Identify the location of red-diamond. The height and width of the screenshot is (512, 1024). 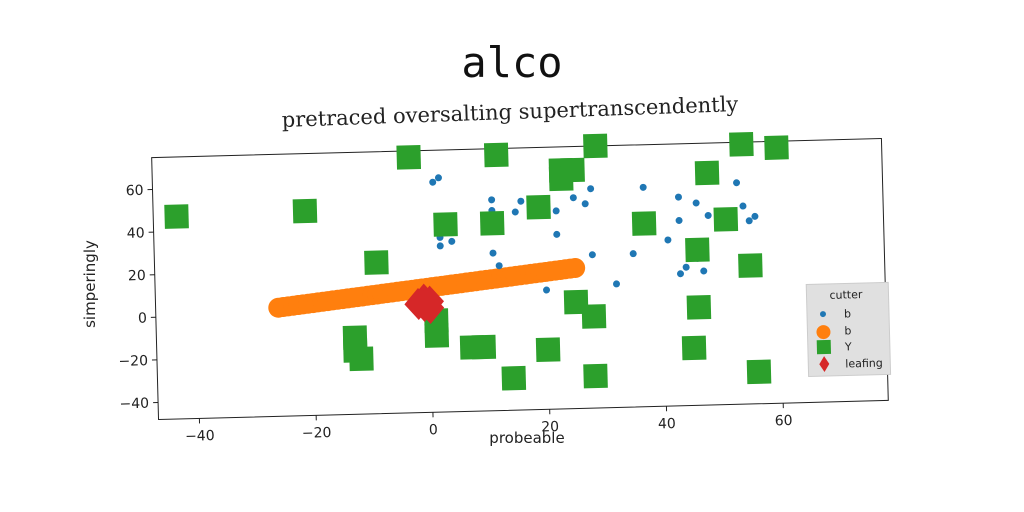
(430, 307).